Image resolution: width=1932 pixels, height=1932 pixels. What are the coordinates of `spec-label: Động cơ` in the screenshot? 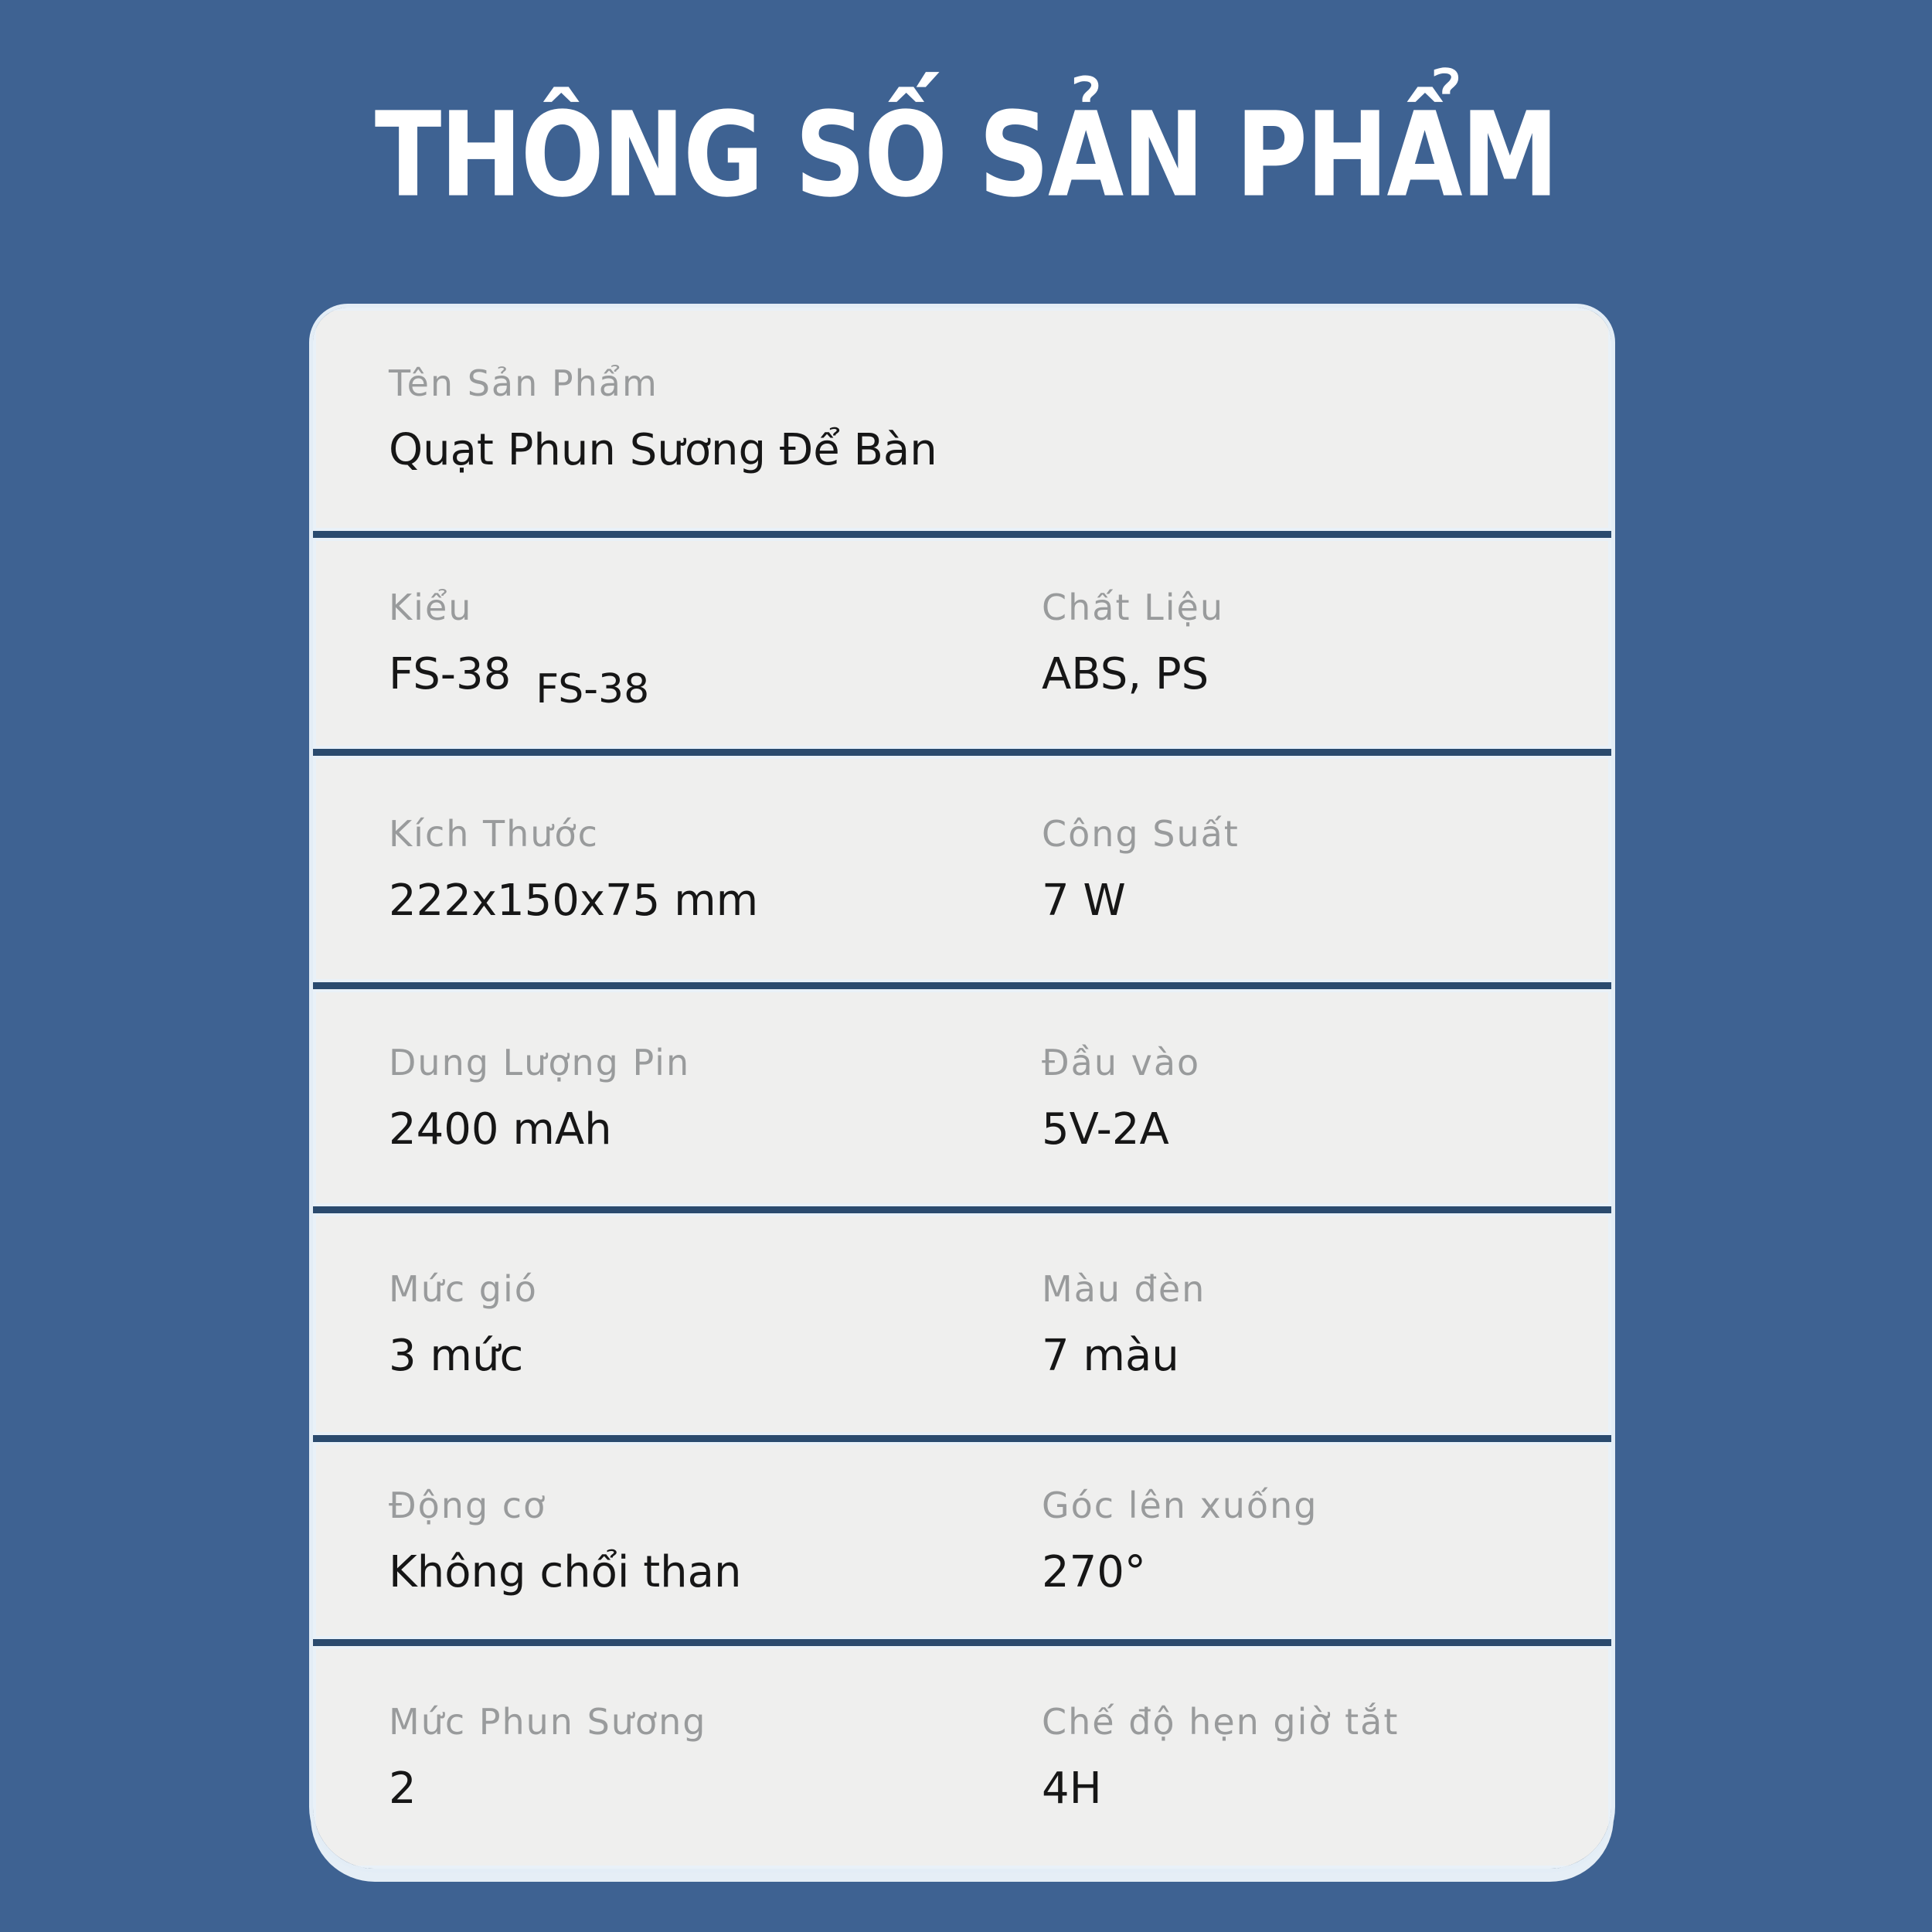 It's located at (468, 1505).